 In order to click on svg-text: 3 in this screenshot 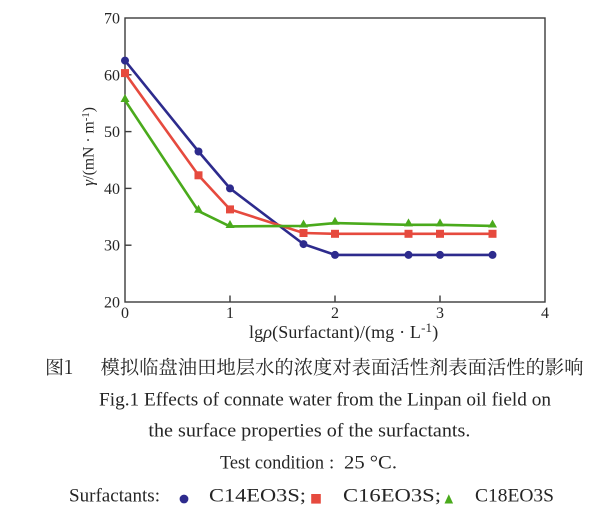, I will do `click(440, 313)`.